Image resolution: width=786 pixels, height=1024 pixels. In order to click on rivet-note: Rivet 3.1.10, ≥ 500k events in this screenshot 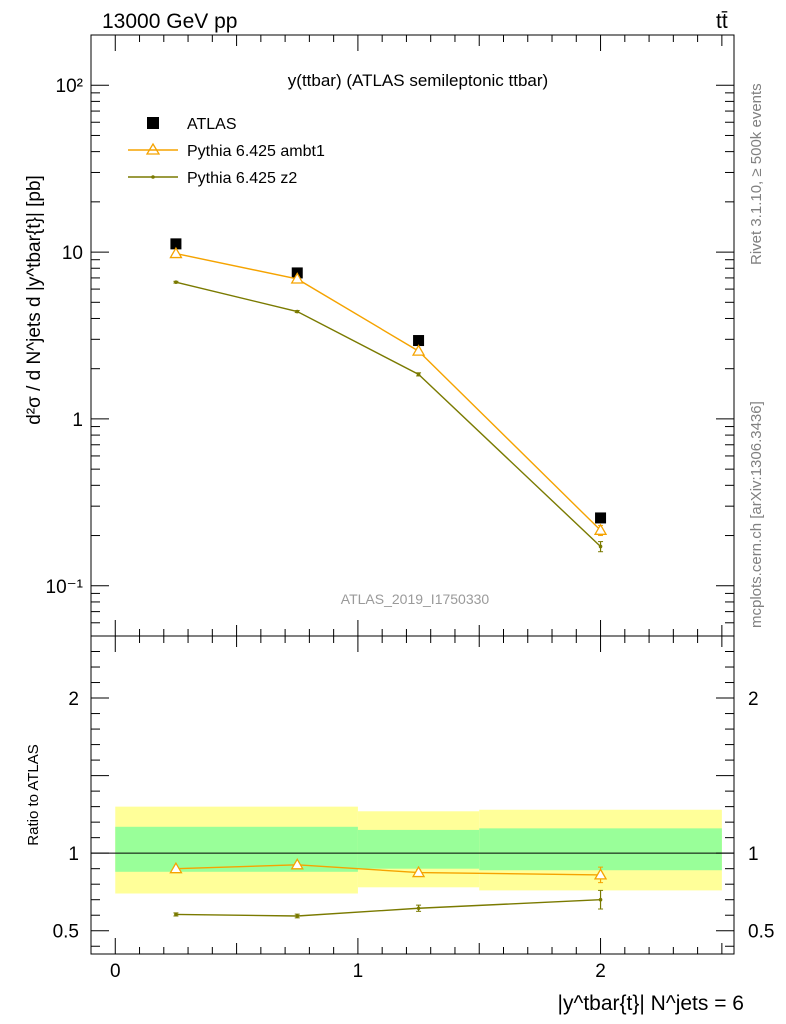, I will do `click(756, 174)`.